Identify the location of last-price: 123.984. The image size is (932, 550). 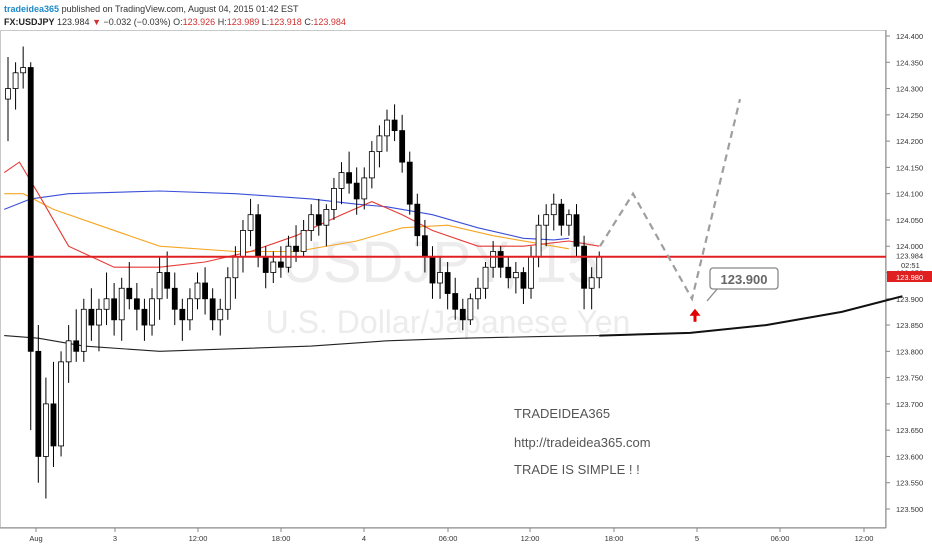
(73, 22).